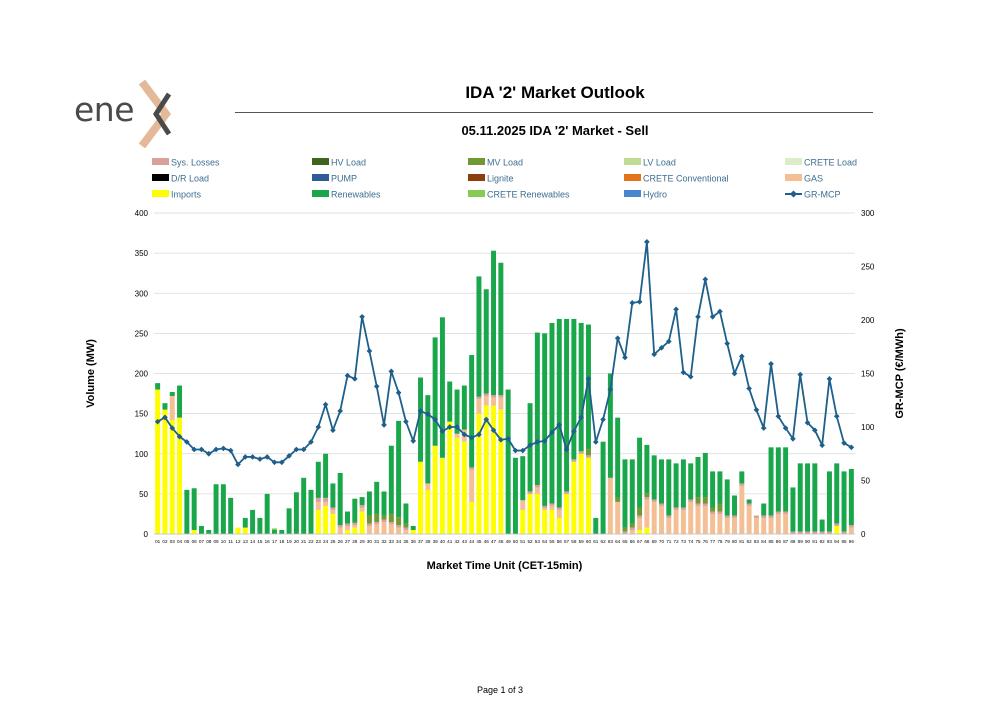  Describe the element at coordinates (230, 541) in the screenshot. I see `x-tick-label: 11` at that location.